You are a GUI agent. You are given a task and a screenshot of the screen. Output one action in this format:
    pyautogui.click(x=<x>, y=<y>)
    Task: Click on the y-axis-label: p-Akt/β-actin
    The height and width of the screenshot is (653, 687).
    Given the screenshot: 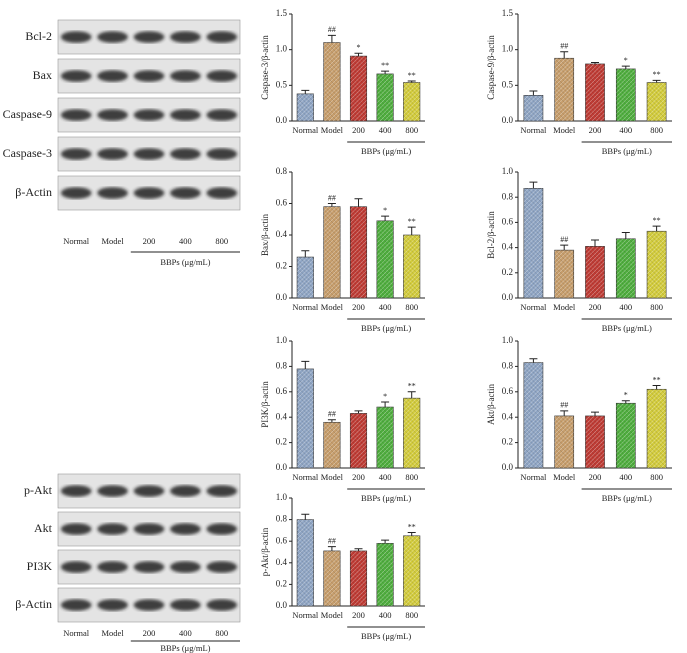 What is the action you would take?
    pyautogui.click(x=265, y=551)
    